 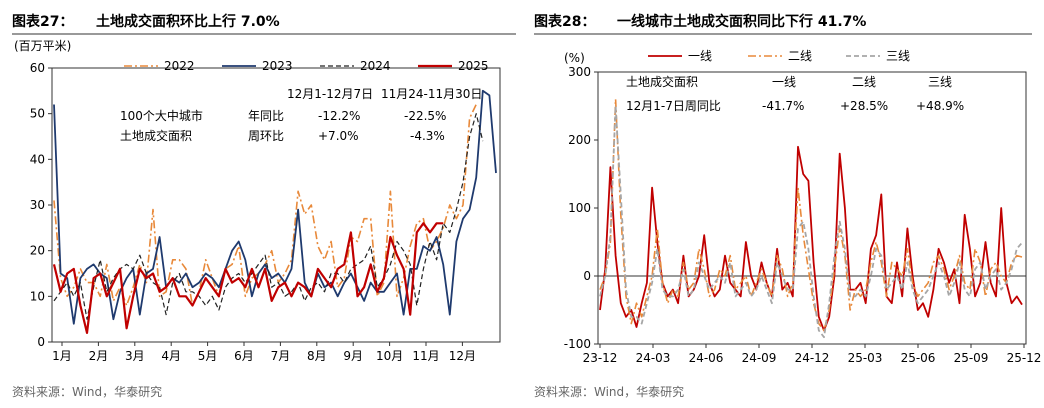 What do you see at coordinates (87, 391) in the screenshot?
I see `left-source-note: 资料来源：Wind，华泰研究` at bounding box center [87, 391].